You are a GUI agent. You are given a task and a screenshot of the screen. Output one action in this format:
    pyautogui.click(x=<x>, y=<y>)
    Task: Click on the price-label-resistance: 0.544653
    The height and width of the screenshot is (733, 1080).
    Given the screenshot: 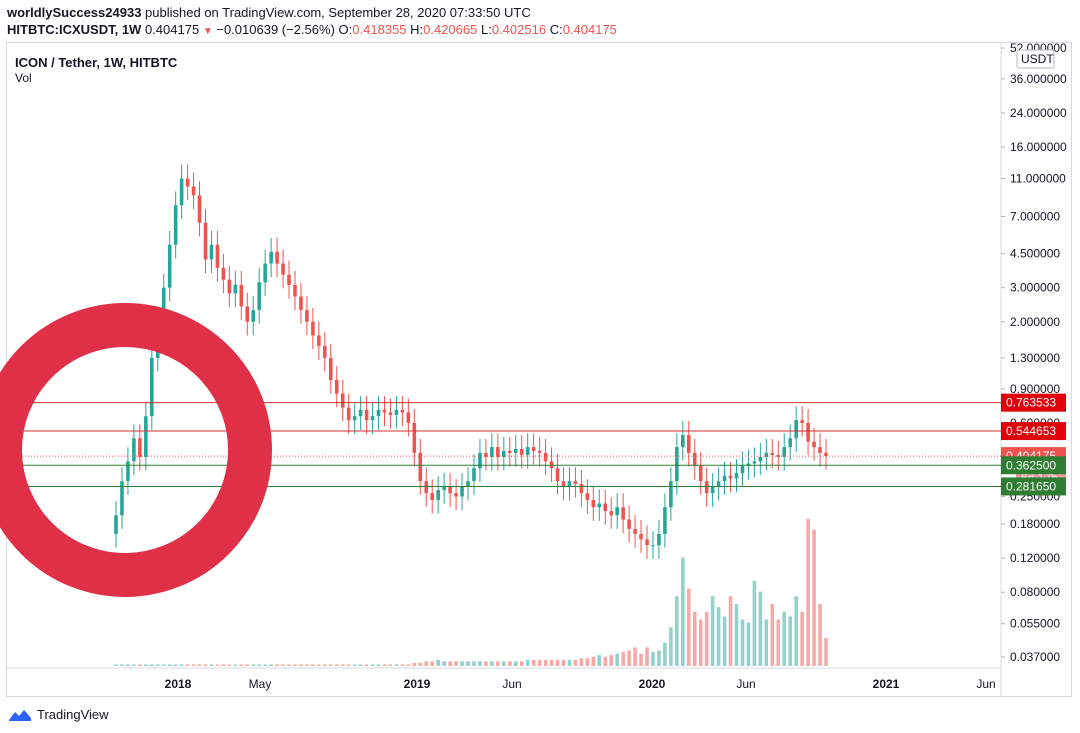 What is the action you would take?
    pyautogui.click(x=1031, y=431)
    